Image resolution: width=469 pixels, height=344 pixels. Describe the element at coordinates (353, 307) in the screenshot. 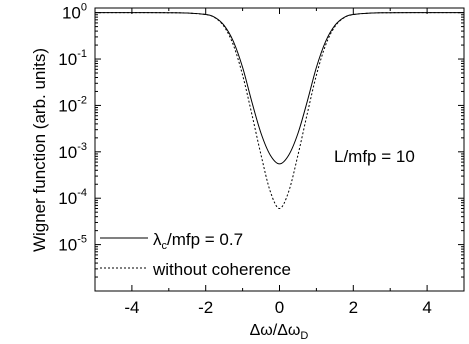

I see `x-tick-label: 2` at that location.